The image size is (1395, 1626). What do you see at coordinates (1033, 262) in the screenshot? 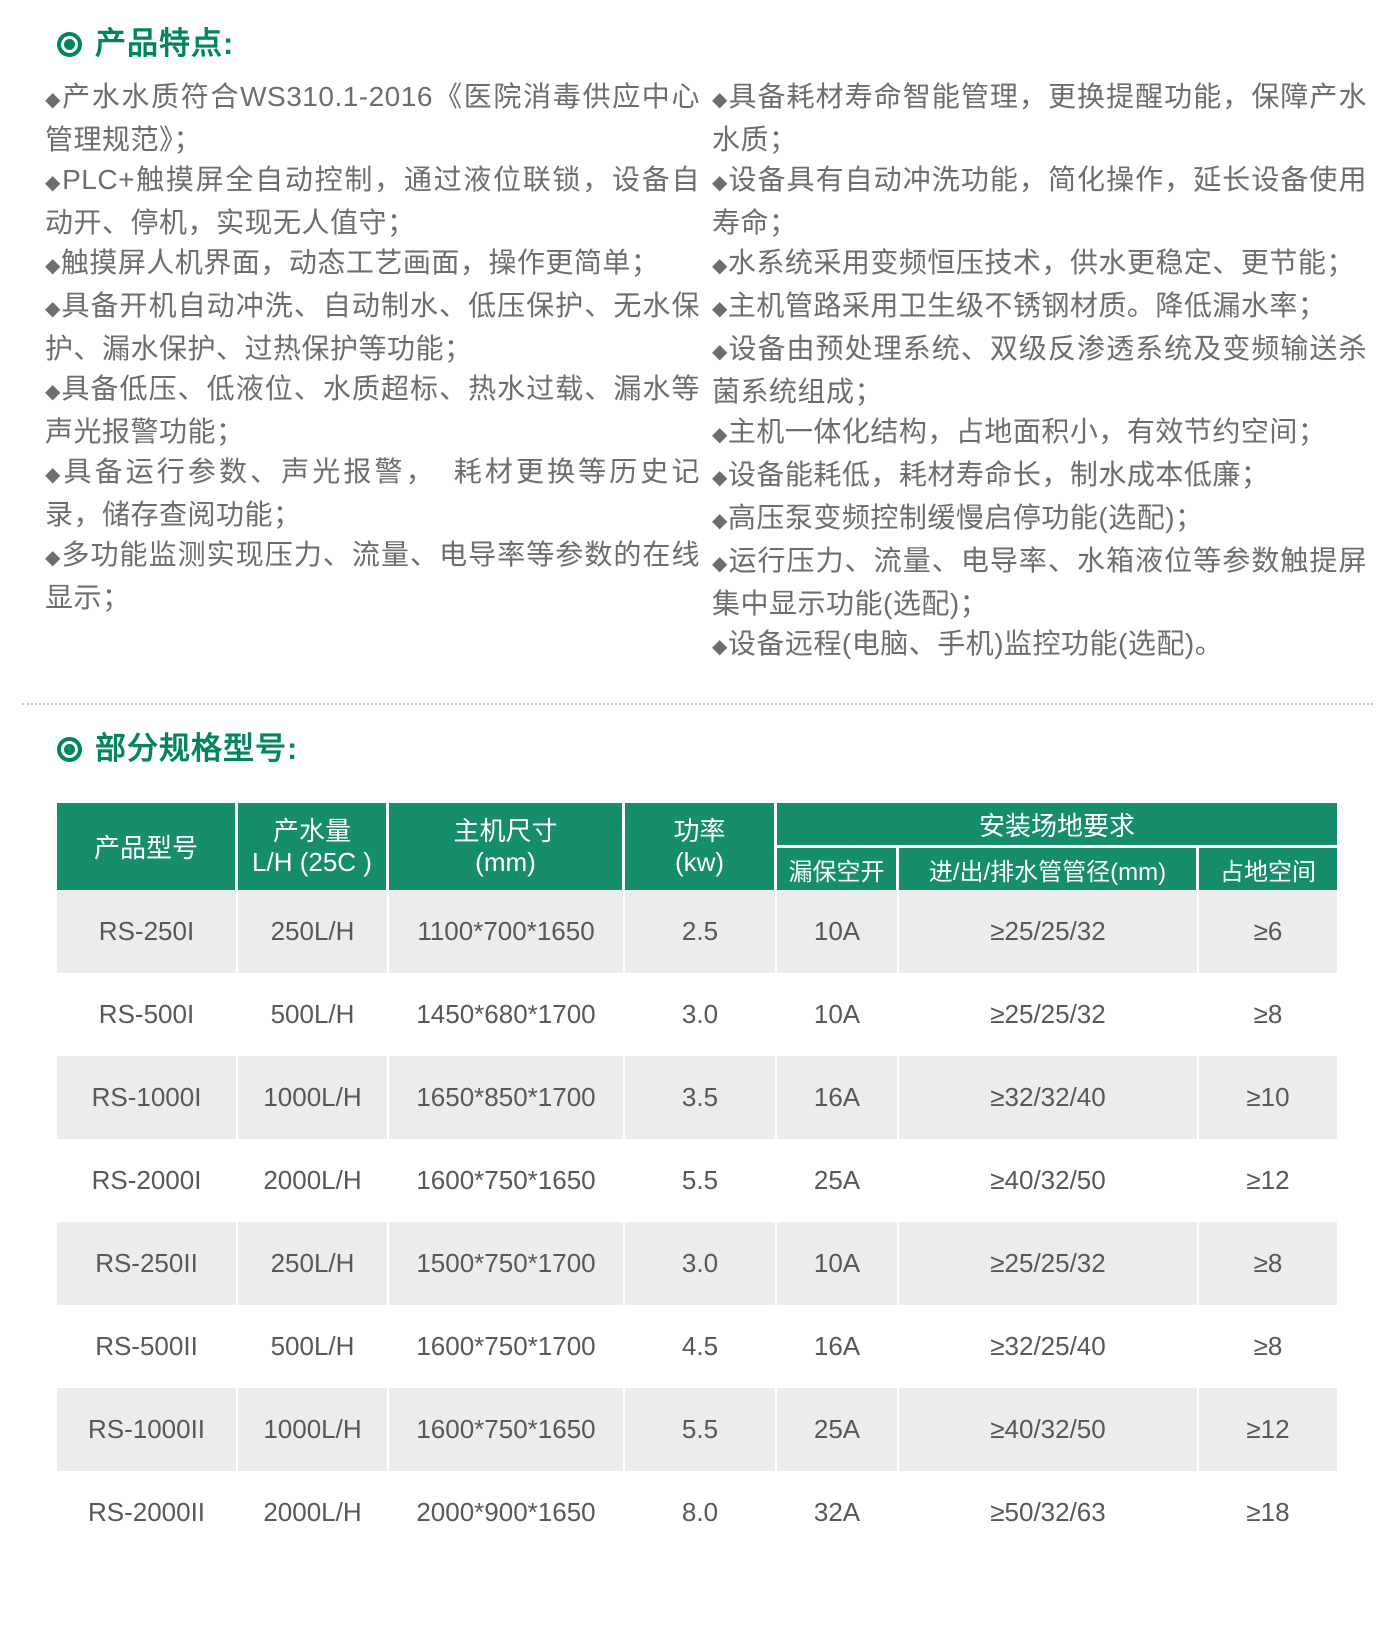
I see `feature-item: ◆水系统采用变频恒压技术，供水更稳定、更节能；` at bounding box center [1033, 262].